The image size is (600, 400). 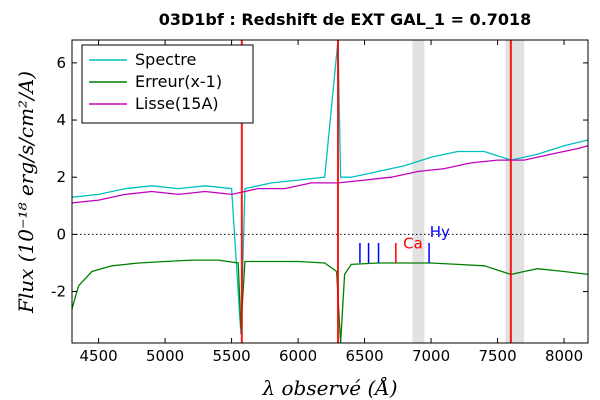 I want to click on chart-title: 03D1bf : Redshift de EXT GAL_1 = 0.7018, so click(x=345, y=19).